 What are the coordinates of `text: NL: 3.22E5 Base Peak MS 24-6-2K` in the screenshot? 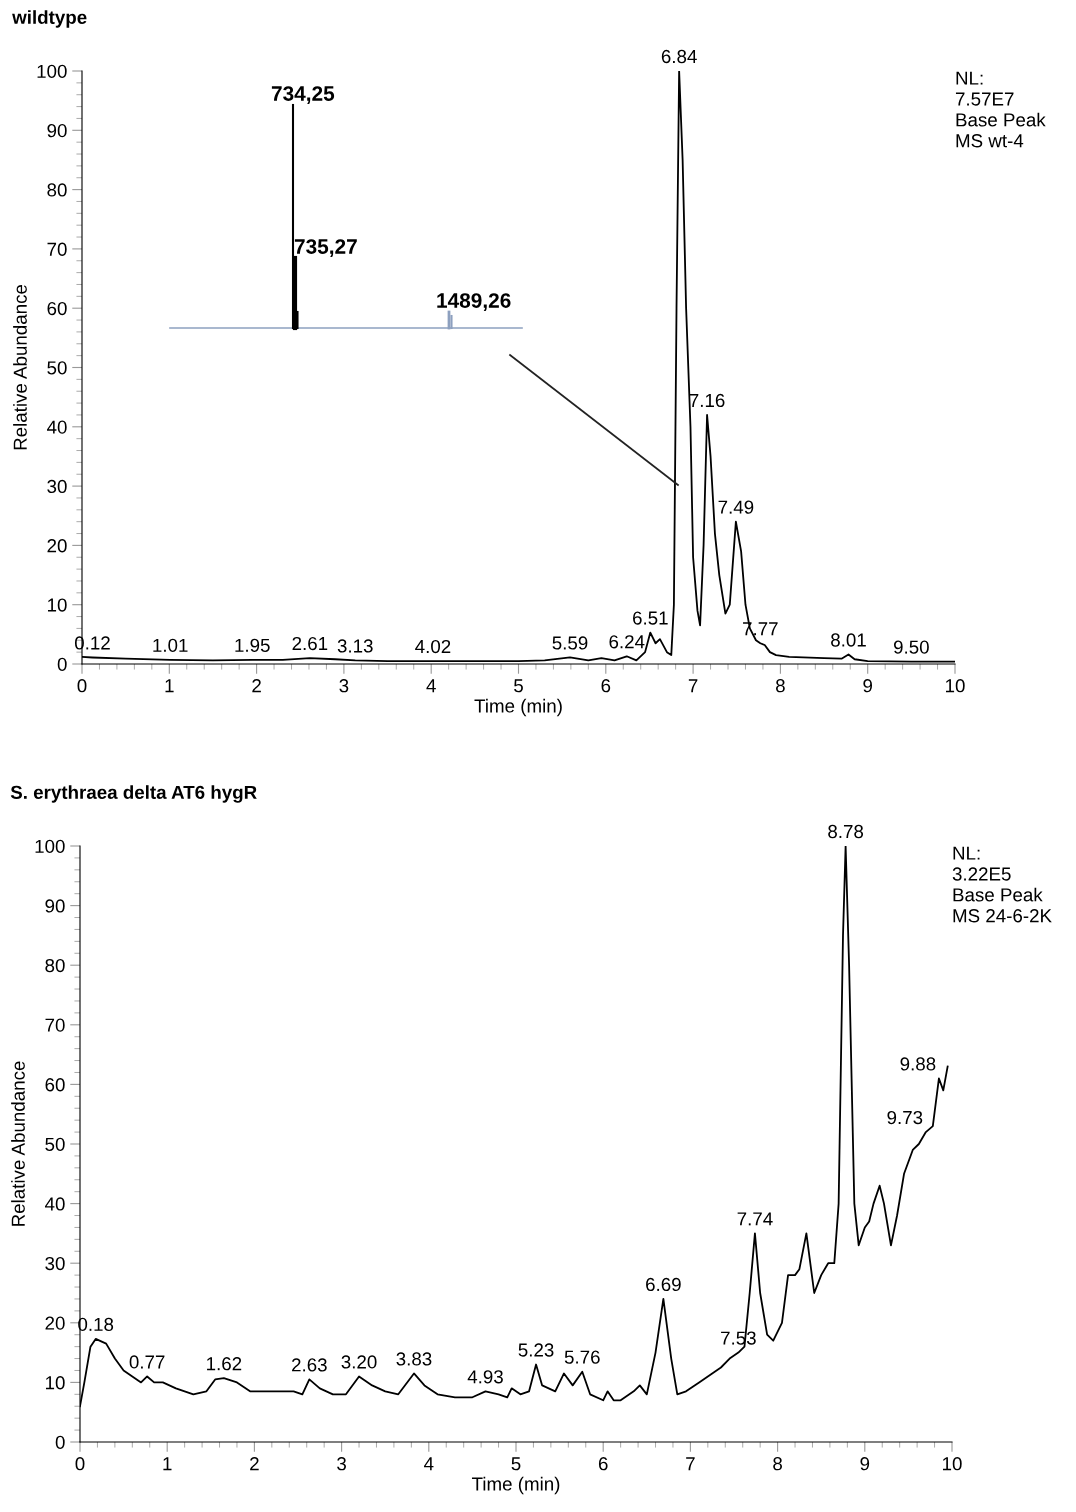 It's located at (1002, 884).